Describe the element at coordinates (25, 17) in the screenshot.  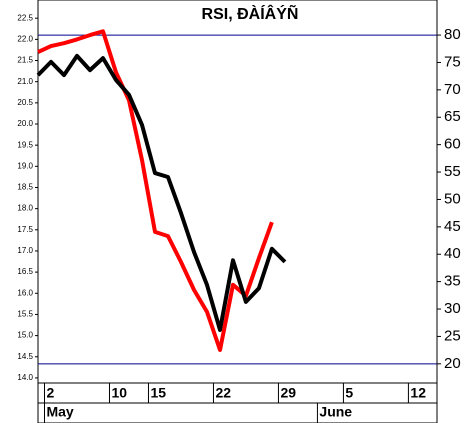
I see `y-tick-label: 22.5` at that location.